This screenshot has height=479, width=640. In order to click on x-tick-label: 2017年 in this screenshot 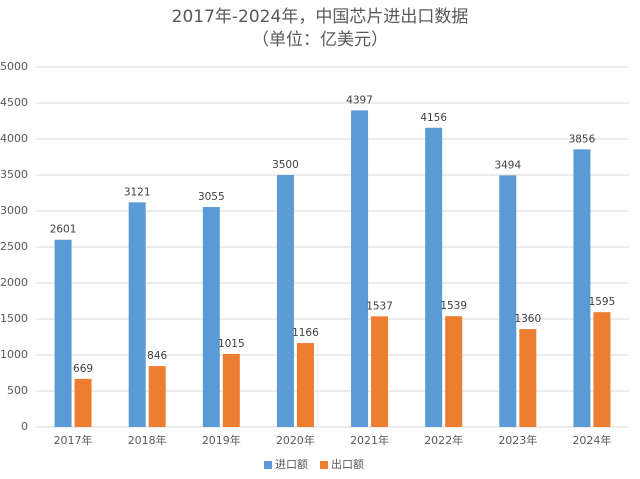, I will do `click(73, 440)`.